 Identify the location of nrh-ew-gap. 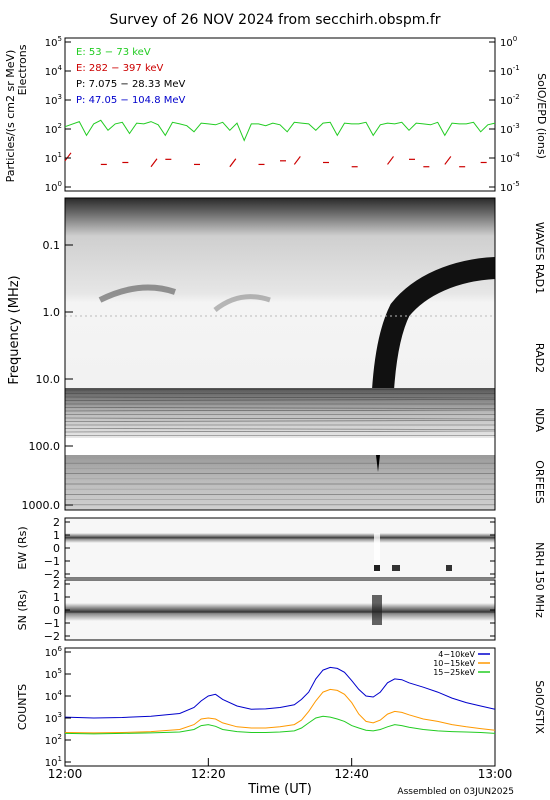
(377, 553).